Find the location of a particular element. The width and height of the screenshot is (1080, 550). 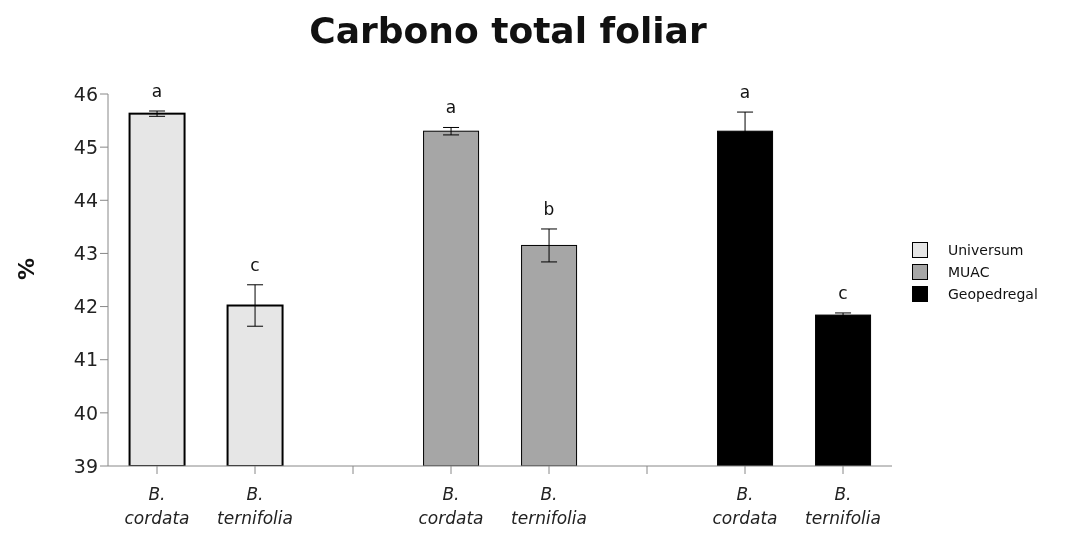

y-axis-title: % is located at coordinates (26, 268).